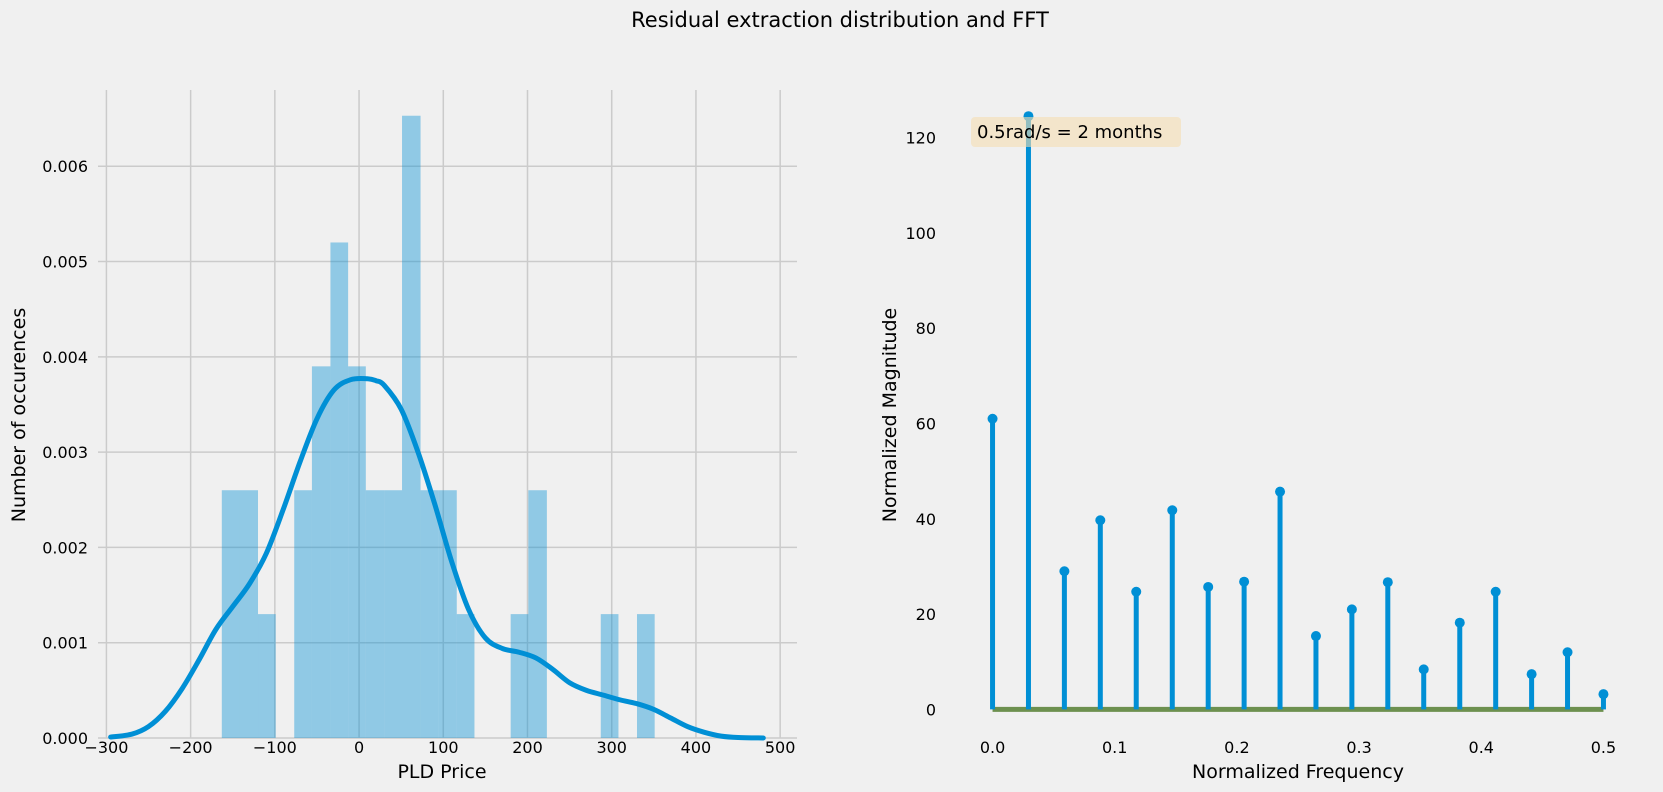  Describe the element at coordinates (931, 709) in the screenshot. I see `fft-y-tick-label: 0` at that location.